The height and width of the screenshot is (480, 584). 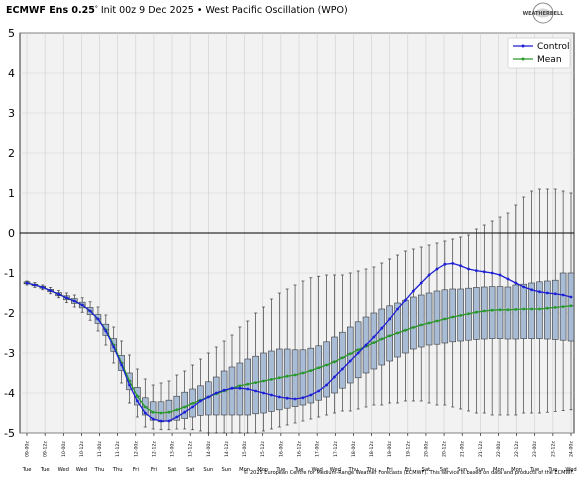 I want to click on x-tick-label: 20-12z, so click(x=445, y=449).